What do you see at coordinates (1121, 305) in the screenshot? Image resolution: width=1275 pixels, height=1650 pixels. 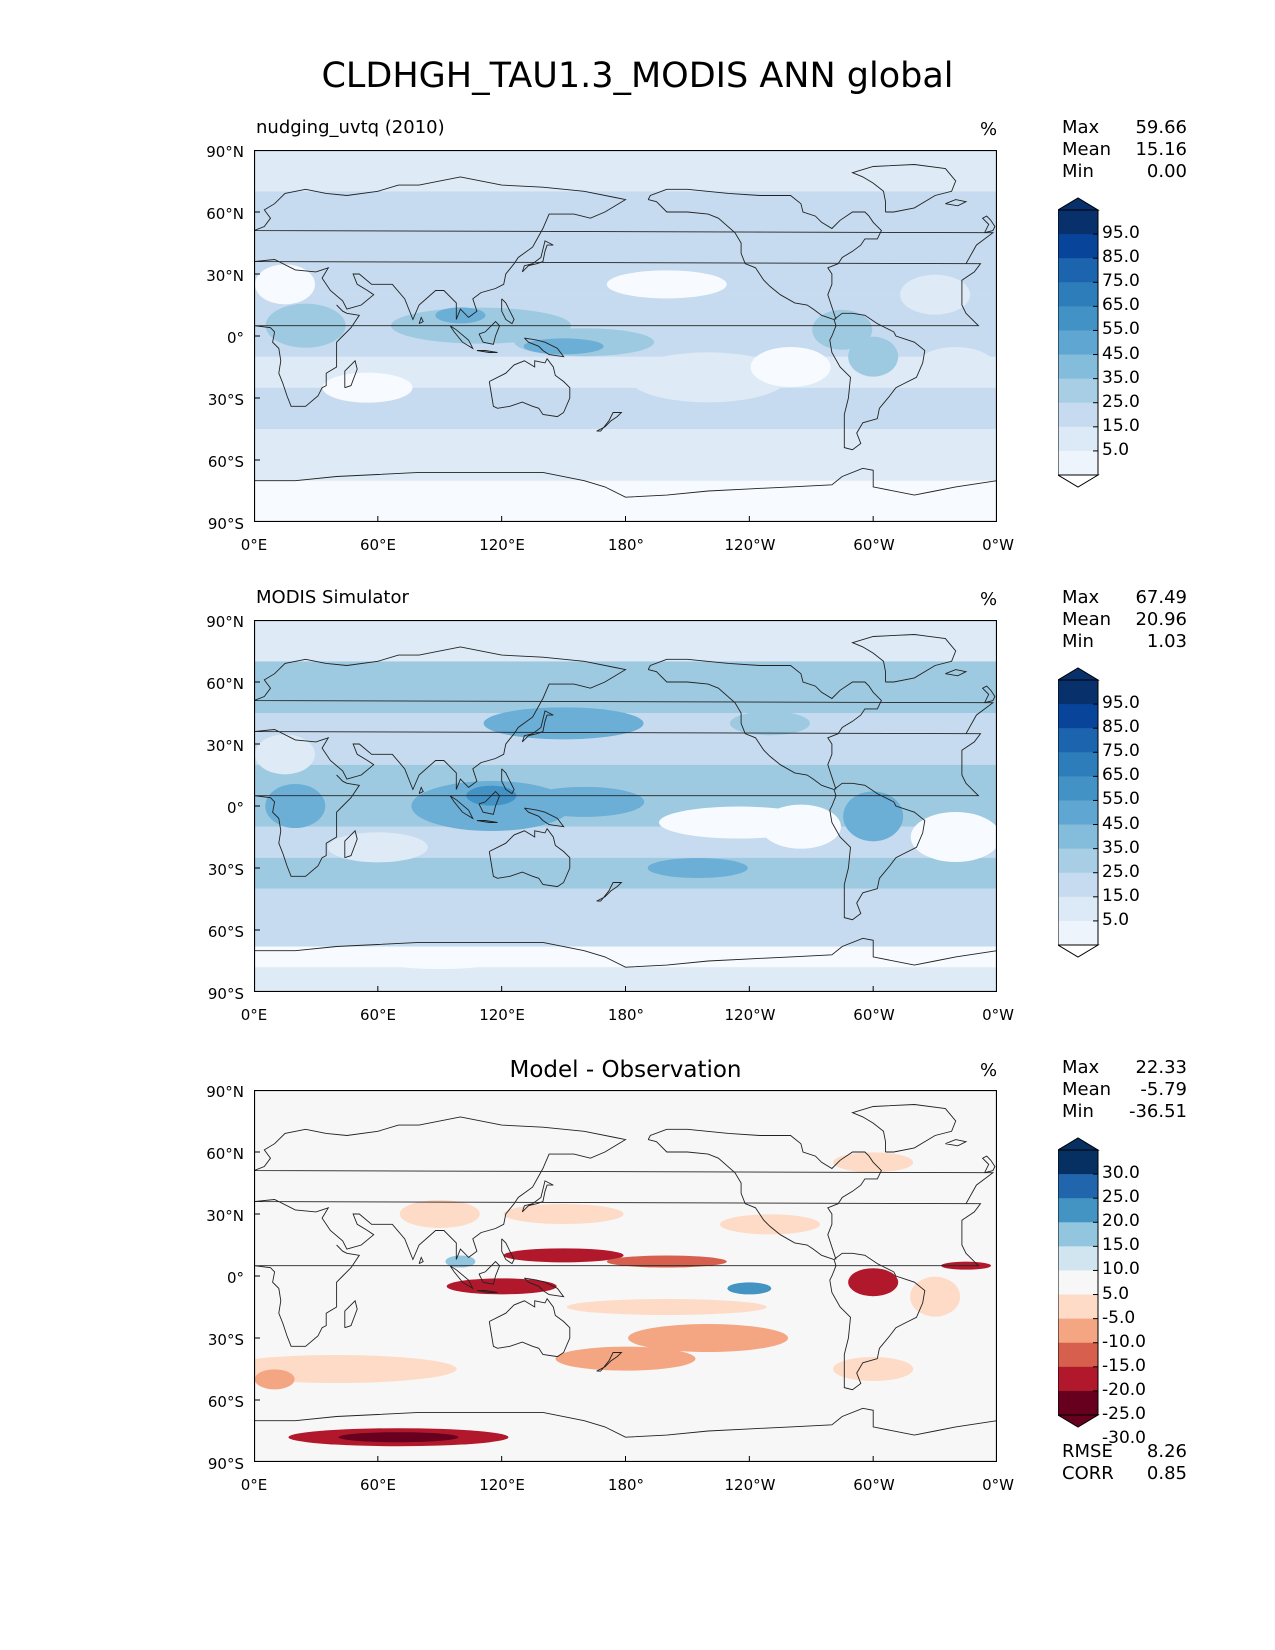 I see `colorbar-label: 65.0` at bounding box center [1121, 305].